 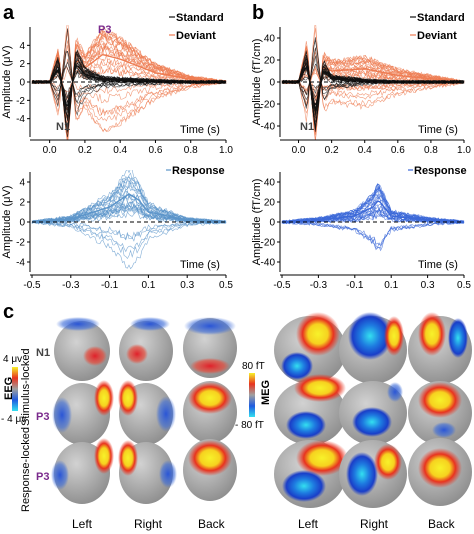 What do you see at coordinates (8, 312) in the screenshot?
I see `panel-label-c: c` at bounding box center [8, 312].